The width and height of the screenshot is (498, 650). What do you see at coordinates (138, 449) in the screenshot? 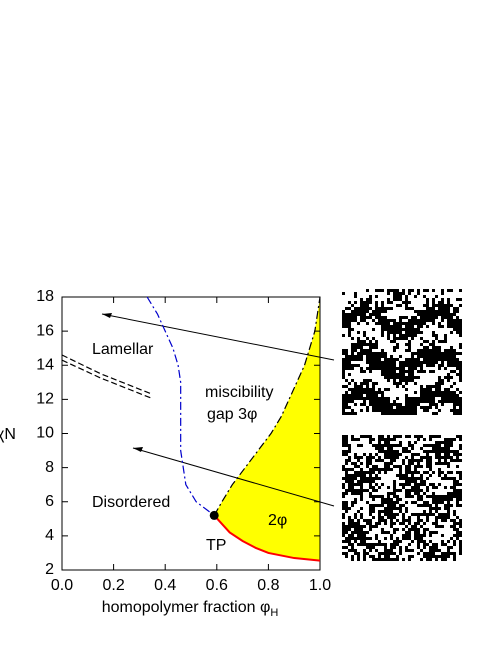
I see `arrow-head` at bounding box center [138, 449].